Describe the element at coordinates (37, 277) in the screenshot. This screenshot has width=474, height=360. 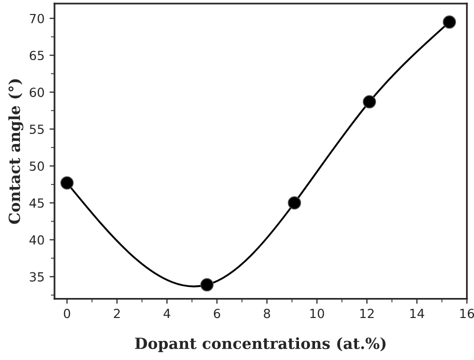
I see `y-tick-label: 35` at that location.